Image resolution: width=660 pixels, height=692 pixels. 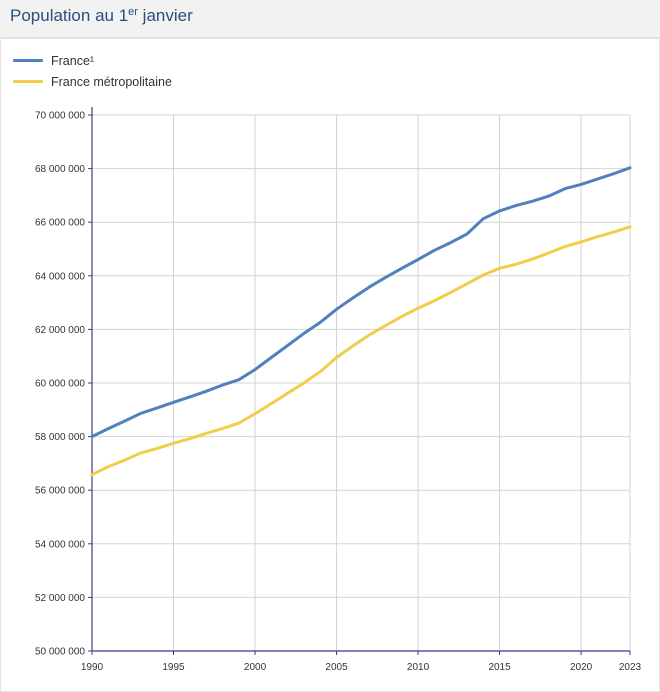 I want to click on y-tick-label: 52 000 000, so click(x=60, y=598).